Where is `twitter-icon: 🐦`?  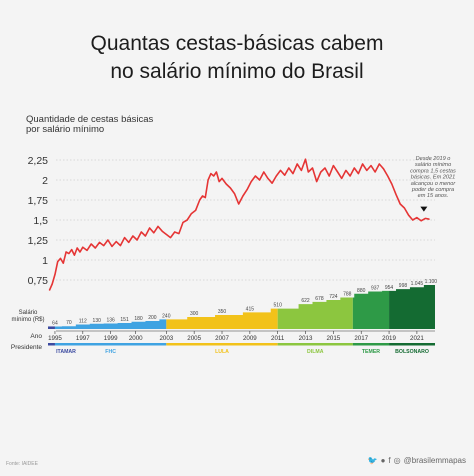 twitter-icon: 🐦 is located at coordinates (372, 460).